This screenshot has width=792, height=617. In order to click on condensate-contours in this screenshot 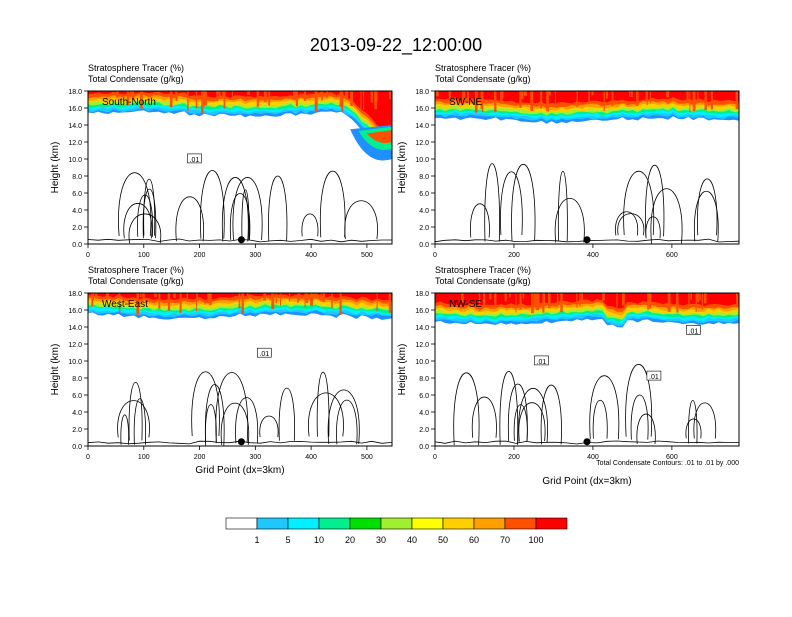, I will do `click(240, 408)`.